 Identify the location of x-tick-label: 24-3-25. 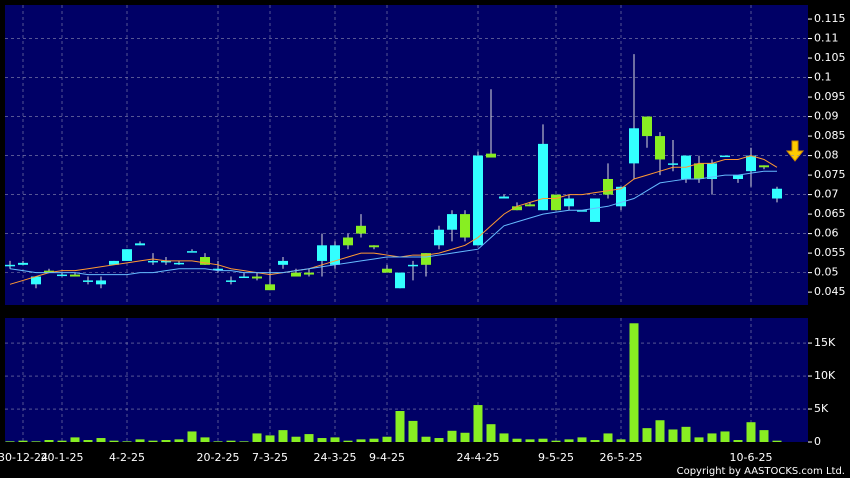
(335, 457).